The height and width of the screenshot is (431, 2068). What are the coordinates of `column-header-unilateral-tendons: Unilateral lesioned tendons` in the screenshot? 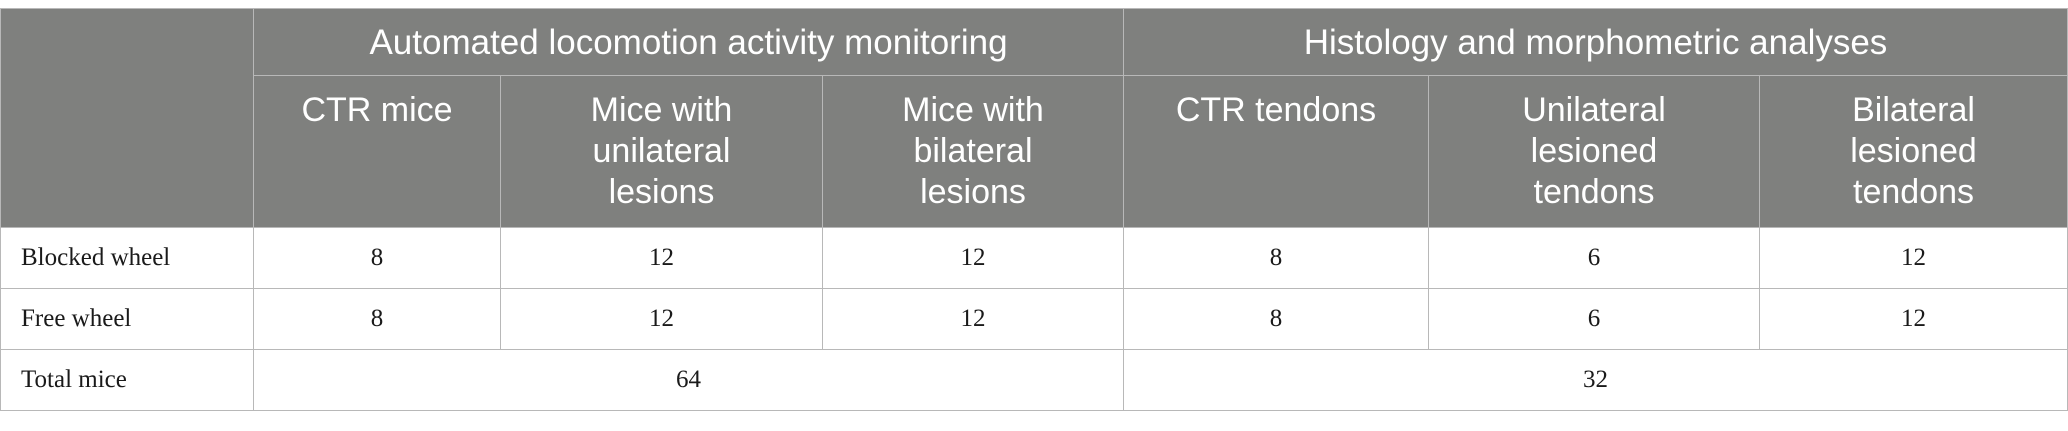 It's located at (1594, 151).